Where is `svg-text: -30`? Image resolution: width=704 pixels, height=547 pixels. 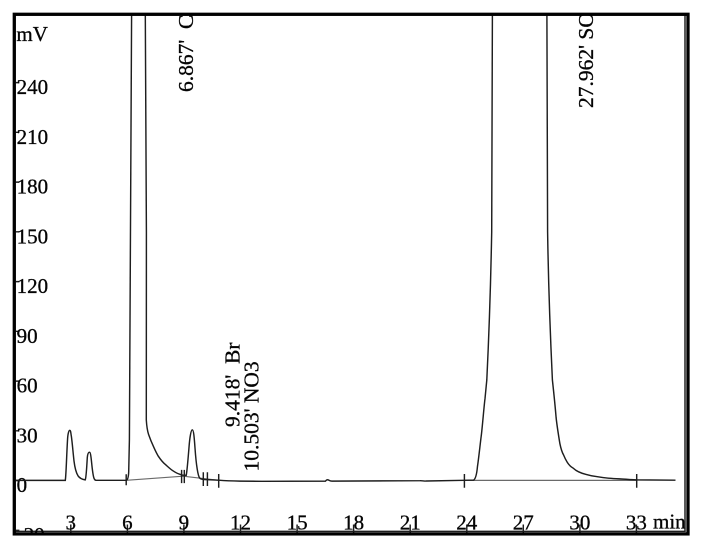 svg-text: -30 is located at coordinates (31, 535).